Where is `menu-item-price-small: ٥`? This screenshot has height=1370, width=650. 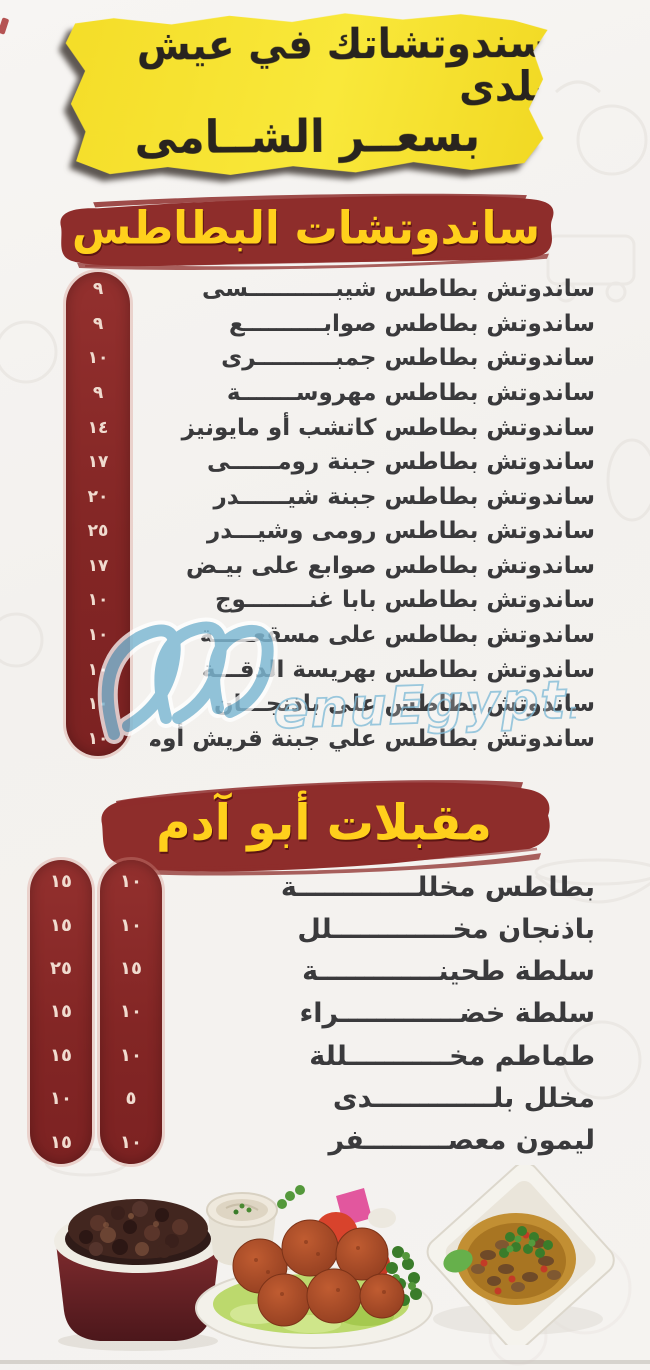 menu-item-price-small: ٥ is located at coordinates (131, 1099).